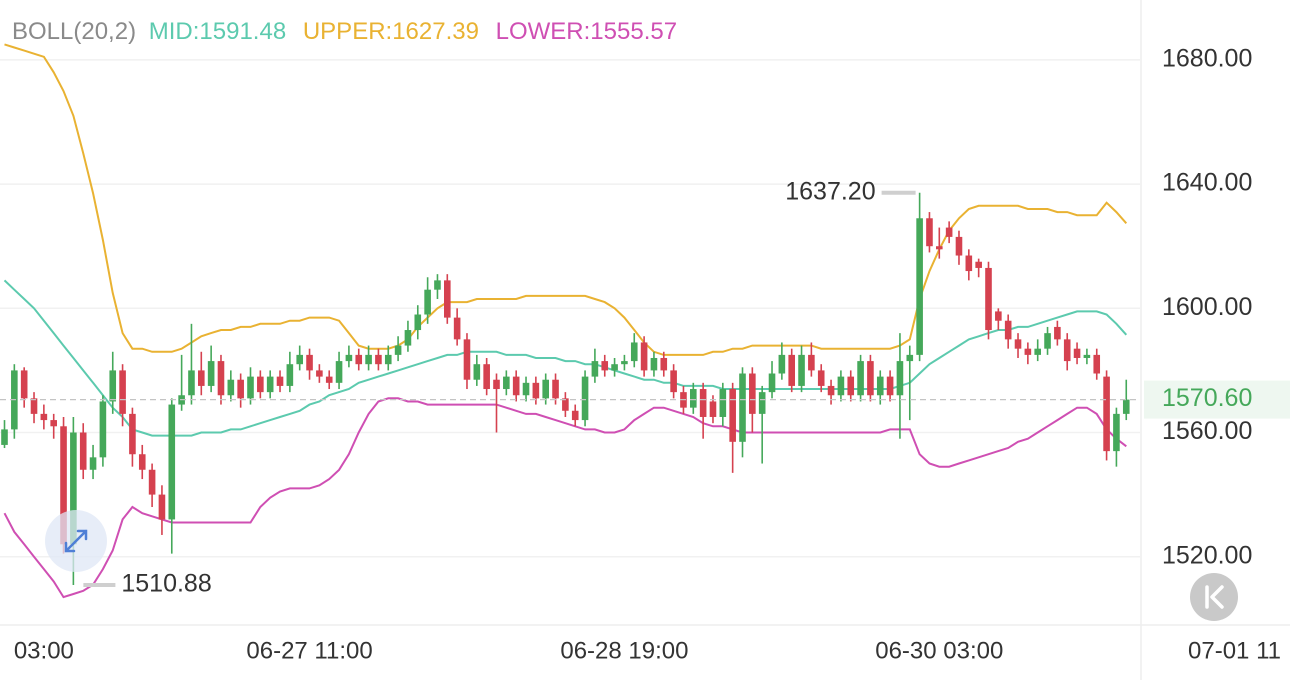 The width and height of the screenshot is (1290, 680). Describe the element at coordinates (166, 584) in the screenshot. I see `low-marker-label: 1510.88` at that location.